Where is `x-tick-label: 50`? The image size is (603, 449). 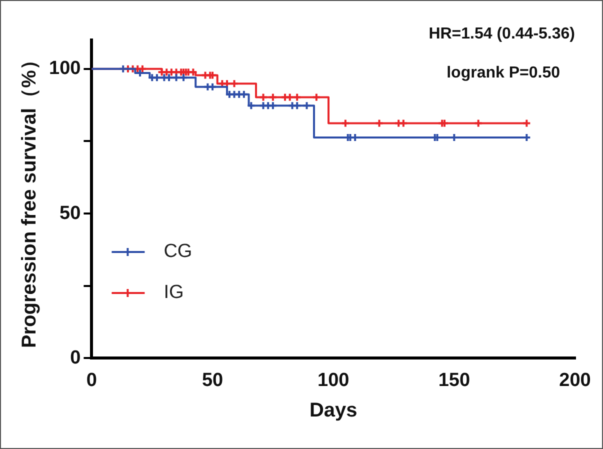
x-tick-label: 50 is located at coordinates (213, 380).